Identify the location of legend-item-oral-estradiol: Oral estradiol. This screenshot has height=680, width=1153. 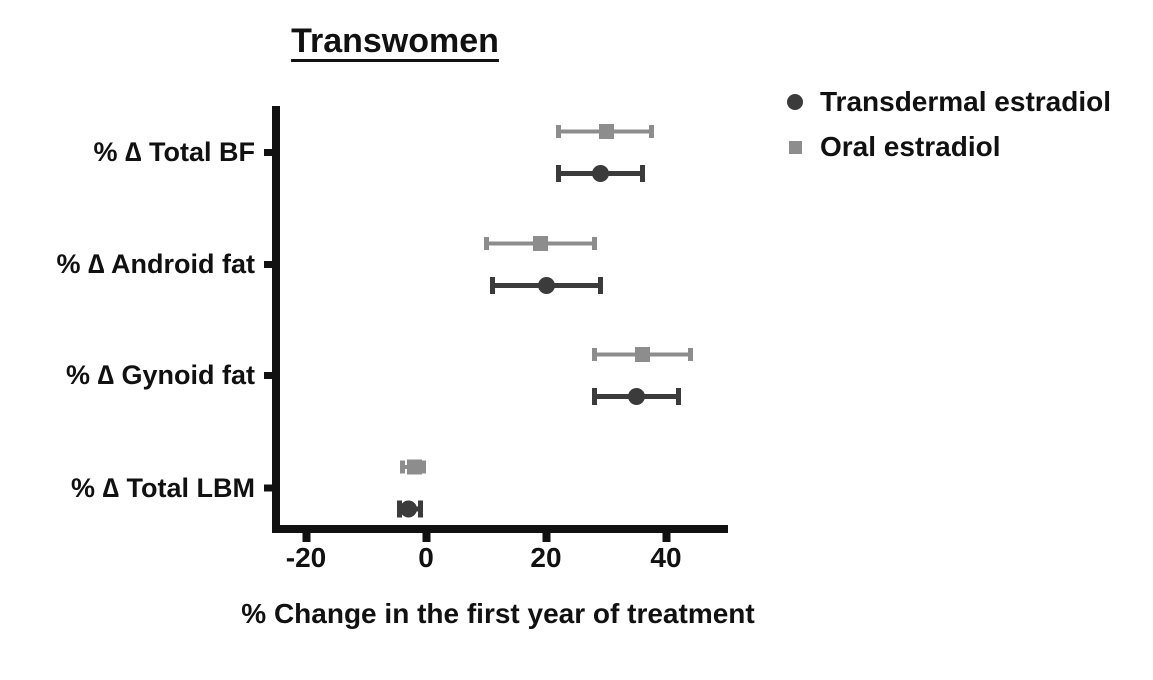
(949, 147).